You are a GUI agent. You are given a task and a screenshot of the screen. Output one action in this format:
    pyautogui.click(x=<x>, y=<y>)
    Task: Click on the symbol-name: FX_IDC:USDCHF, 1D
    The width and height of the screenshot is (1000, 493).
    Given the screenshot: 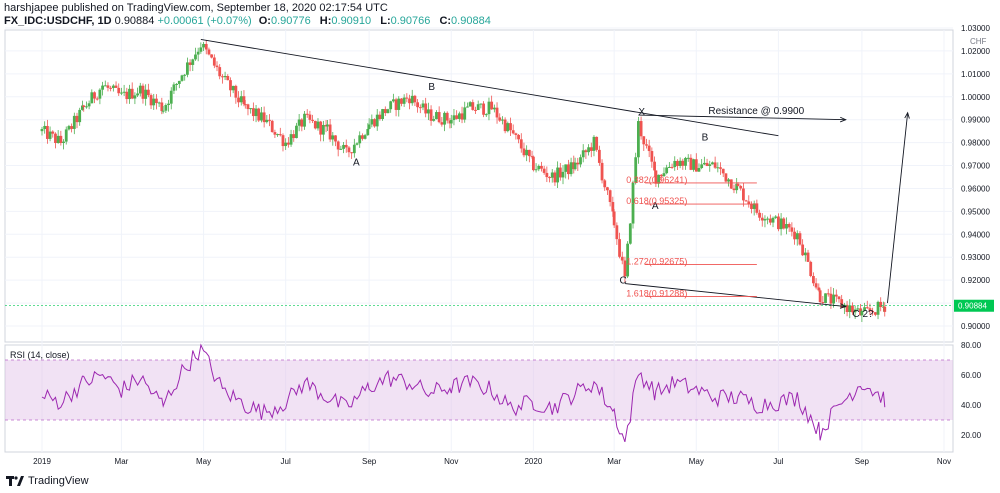 What is the action you would take?
    pyautogui.click(x=58, y=21)
    